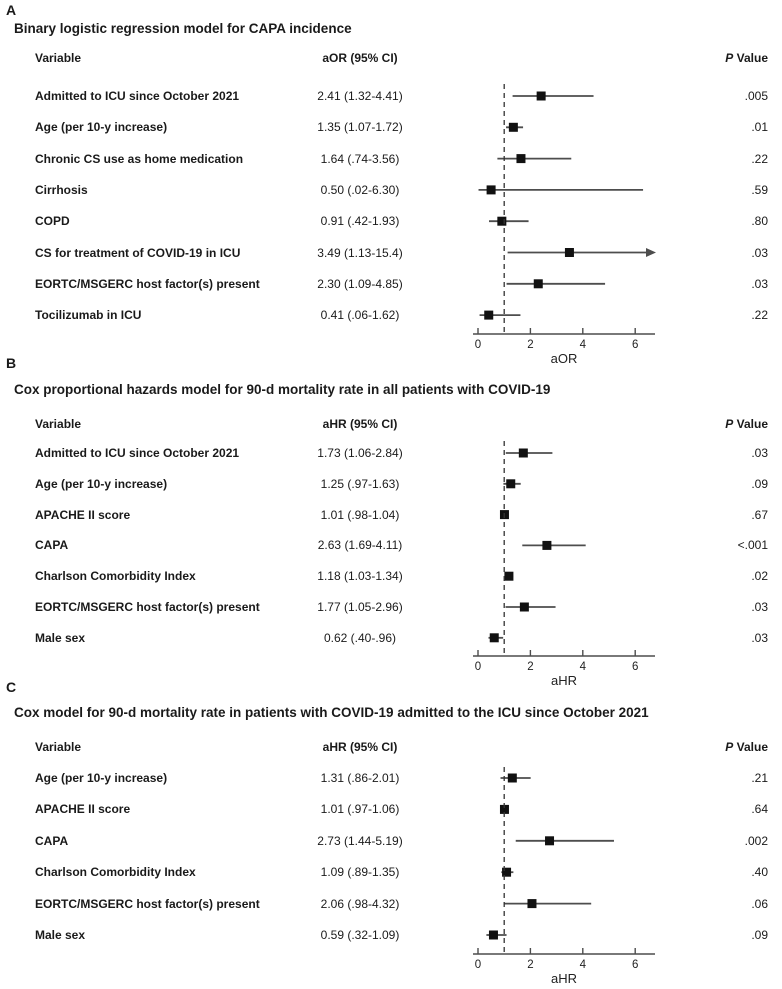 This screenshot has width=782, height=989. I want to click on estimate-value: 2.73 (1.44-5.19), so click(360, 840).